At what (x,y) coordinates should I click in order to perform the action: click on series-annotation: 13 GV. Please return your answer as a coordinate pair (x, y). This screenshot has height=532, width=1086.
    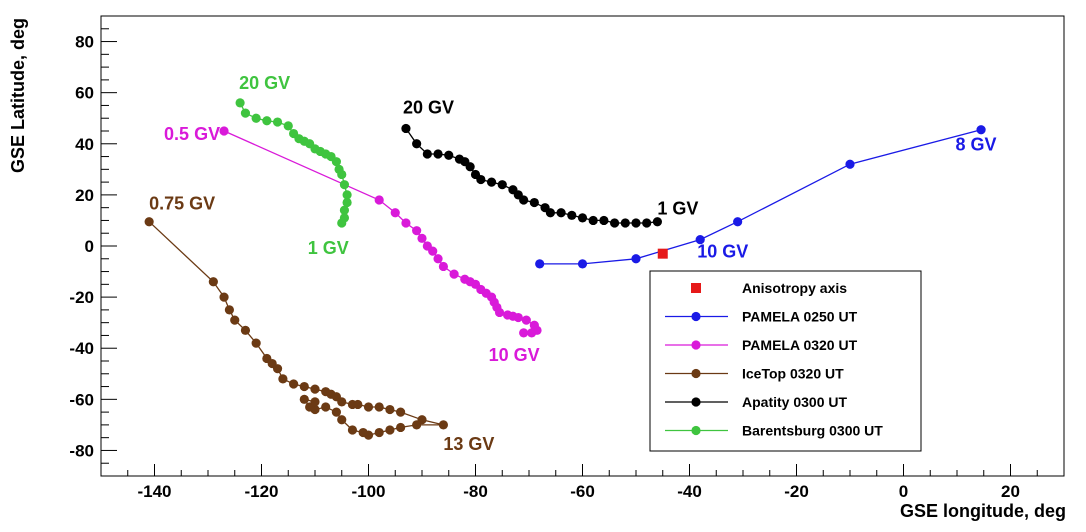
    Looking at the image, I should click on (468, 444).